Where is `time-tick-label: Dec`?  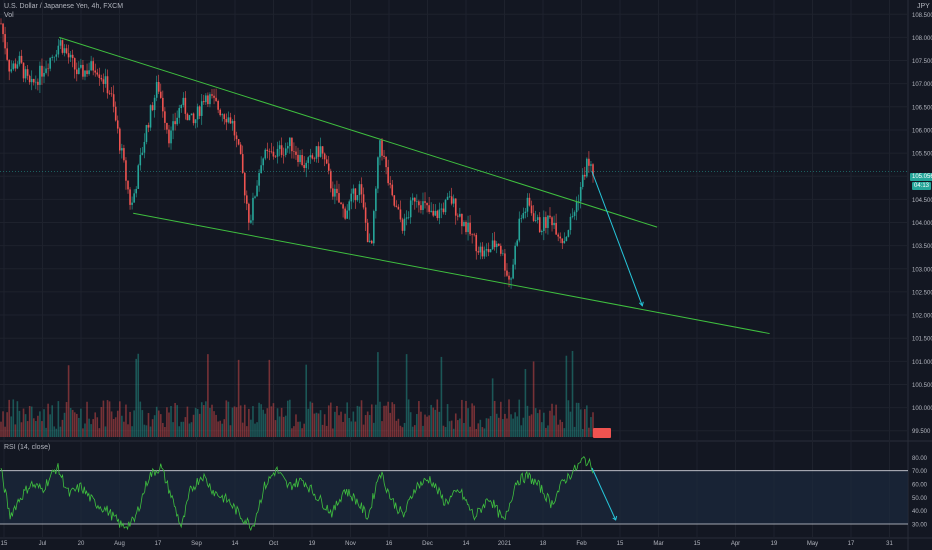
time-tick-label: Dec is located at coordinates (427, 544).